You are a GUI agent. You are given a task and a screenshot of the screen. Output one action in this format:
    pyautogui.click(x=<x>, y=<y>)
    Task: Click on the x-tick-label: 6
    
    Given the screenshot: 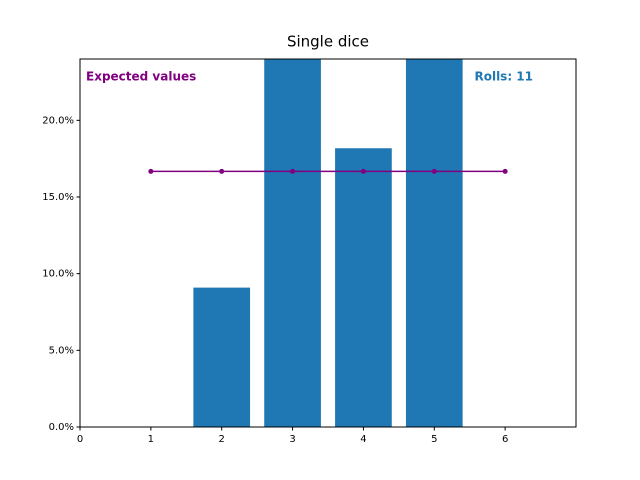 What is the action you would take?
    pyautogui.click(x=505, y=439)
    